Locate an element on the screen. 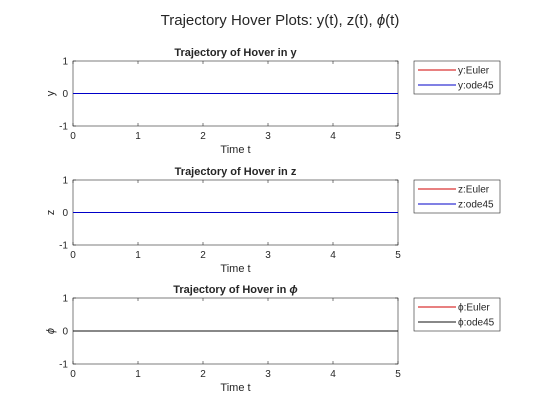 The width and height of the screenshot is (560, 420). legend: z:Euler z:ode45 is located at coordinates (457, 196).